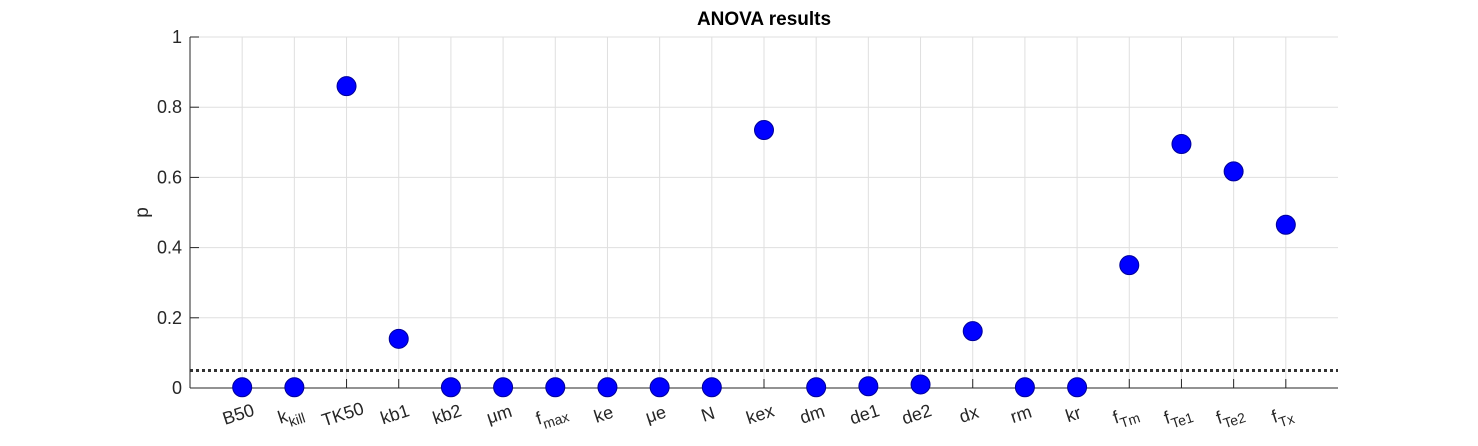 The image size is (1478, 446). What do you see at coordinates (342, 414) in the screenshot?
I see `x-tick-label: TK50` at bounding box center [342, 414].